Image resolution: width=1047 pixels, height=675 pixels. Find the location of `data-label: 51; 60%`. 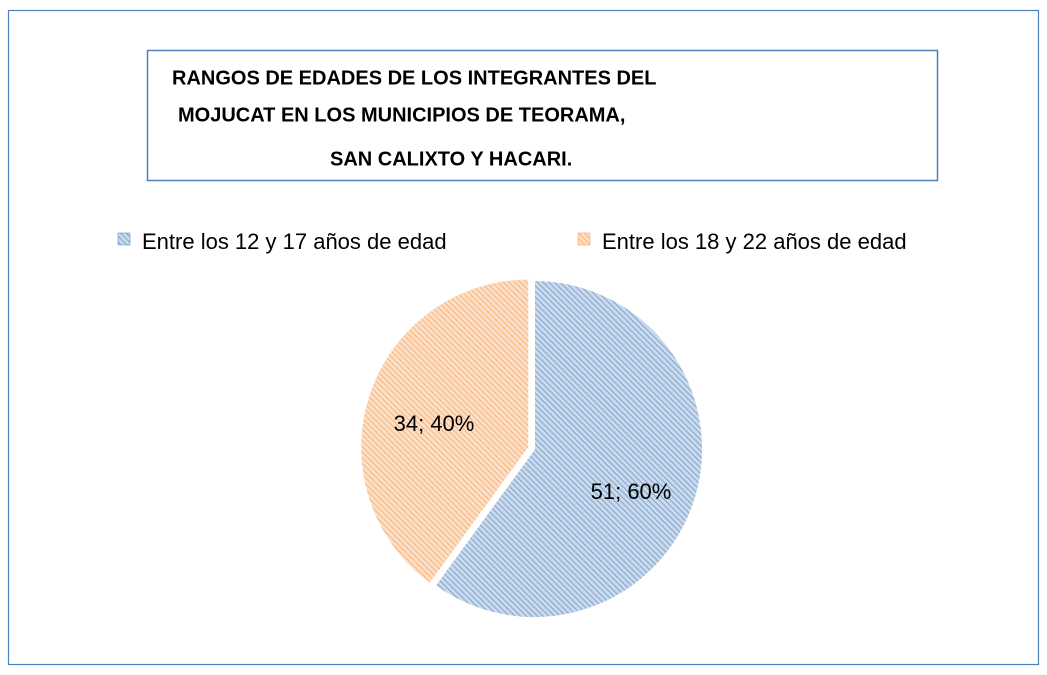

data-label: 51; 60% is located at coordinates (631, 491).